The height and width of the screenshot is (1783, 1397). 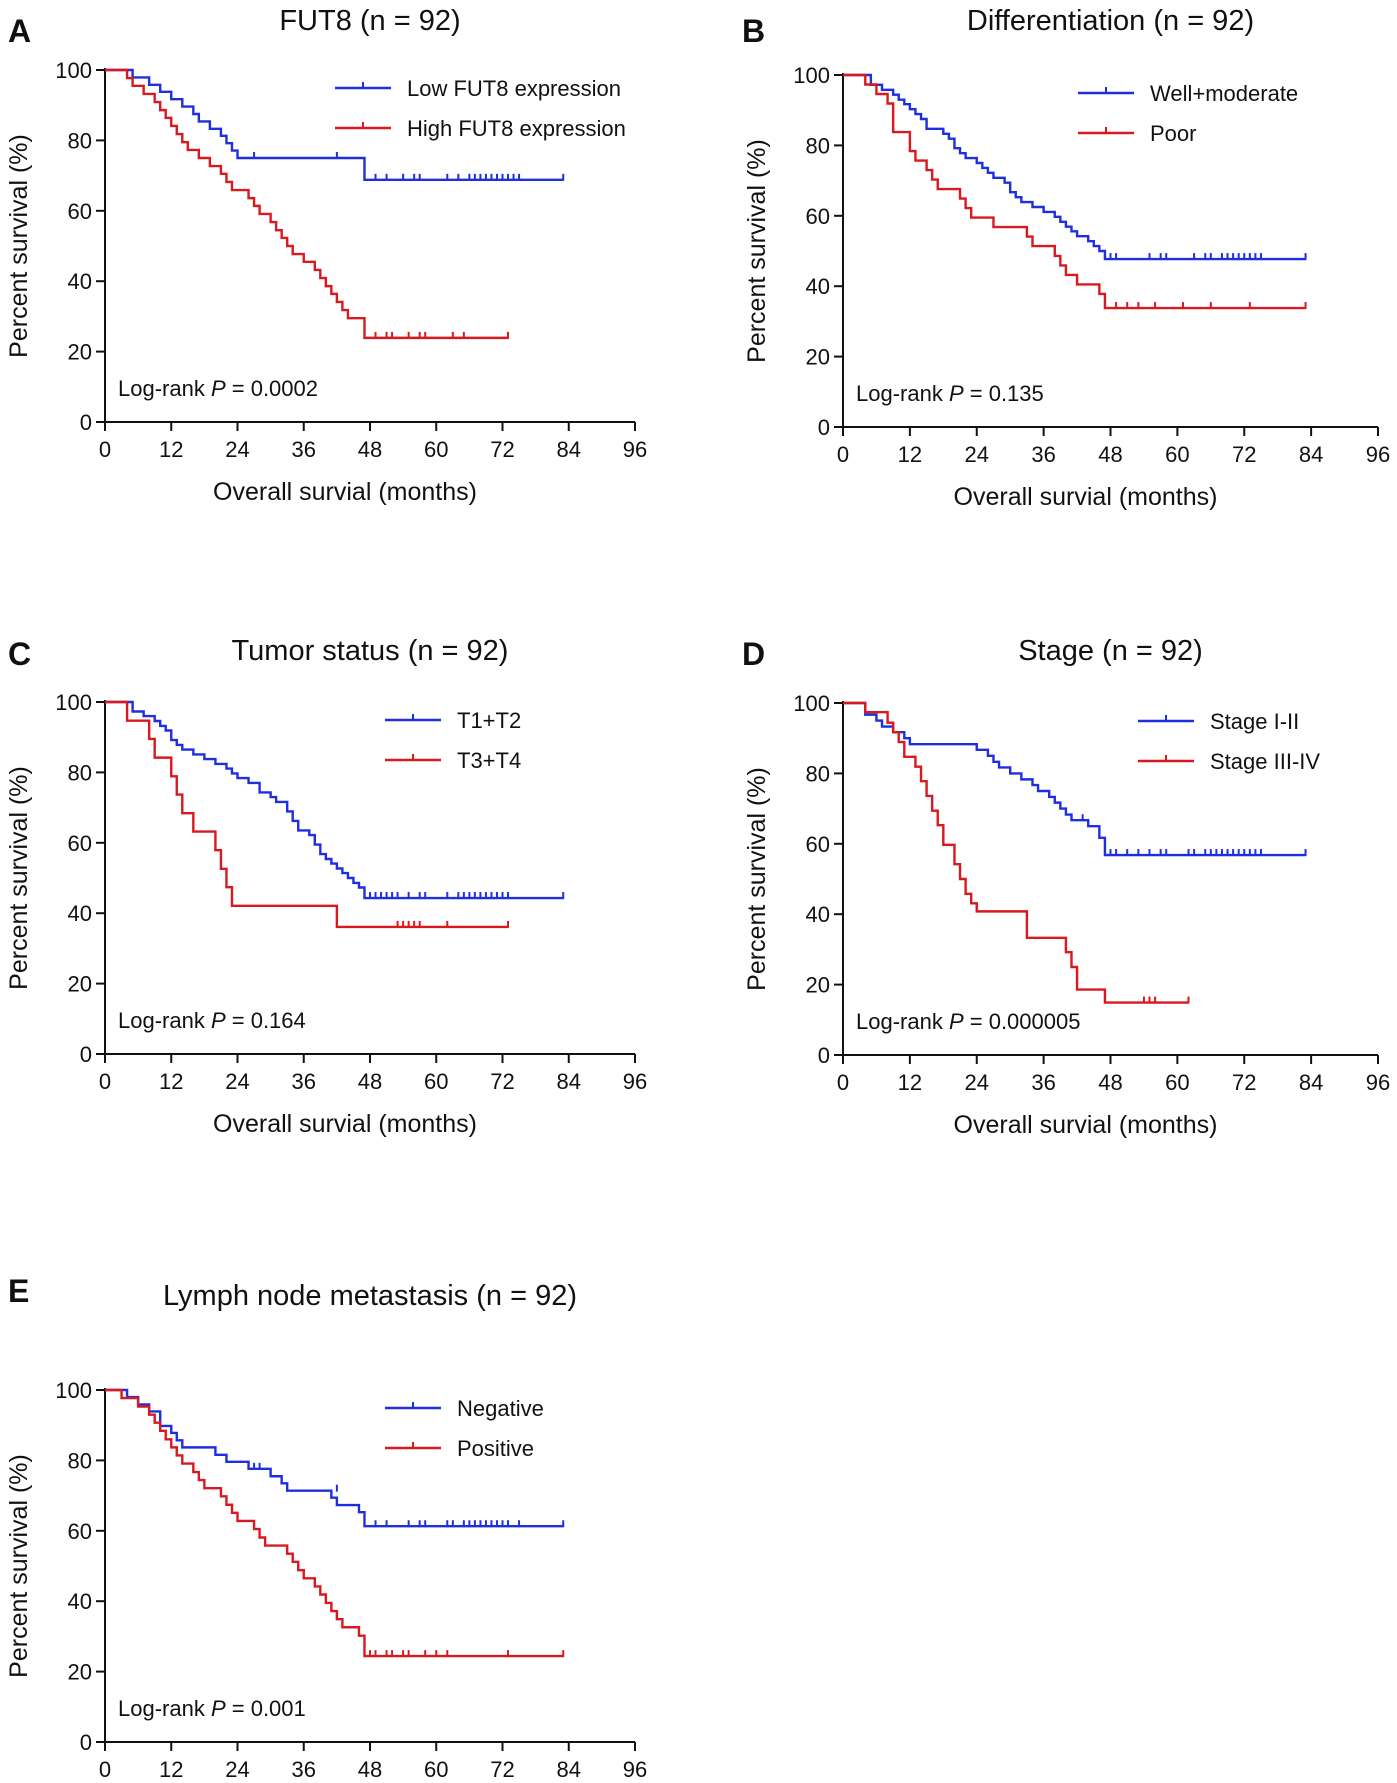 I want to click on legend-label: T3+T4, so click(x=489, y=760).